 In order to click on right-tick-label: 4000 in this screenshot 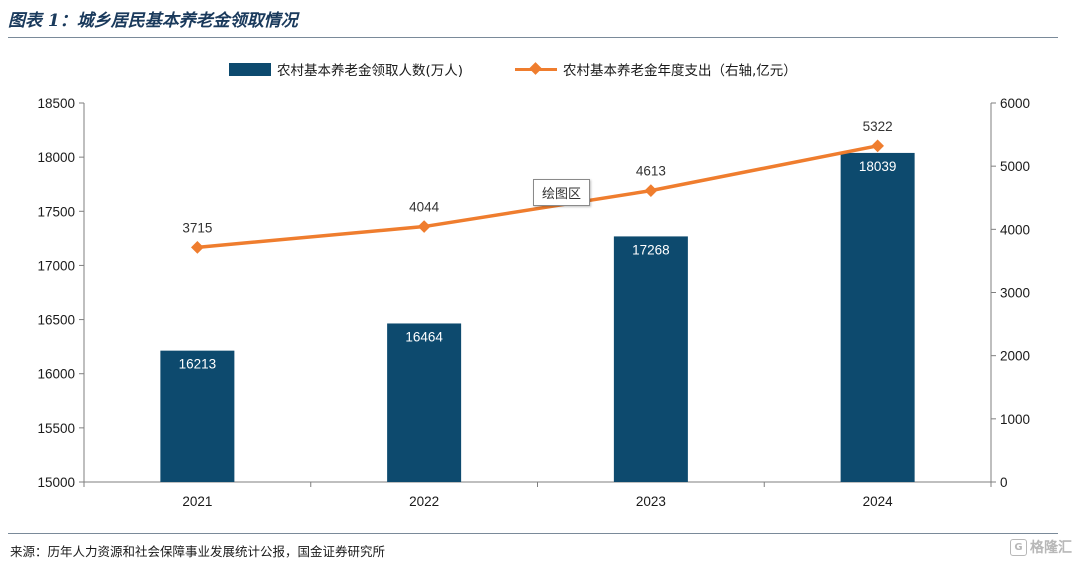, I will do `click(1015, 229)`.